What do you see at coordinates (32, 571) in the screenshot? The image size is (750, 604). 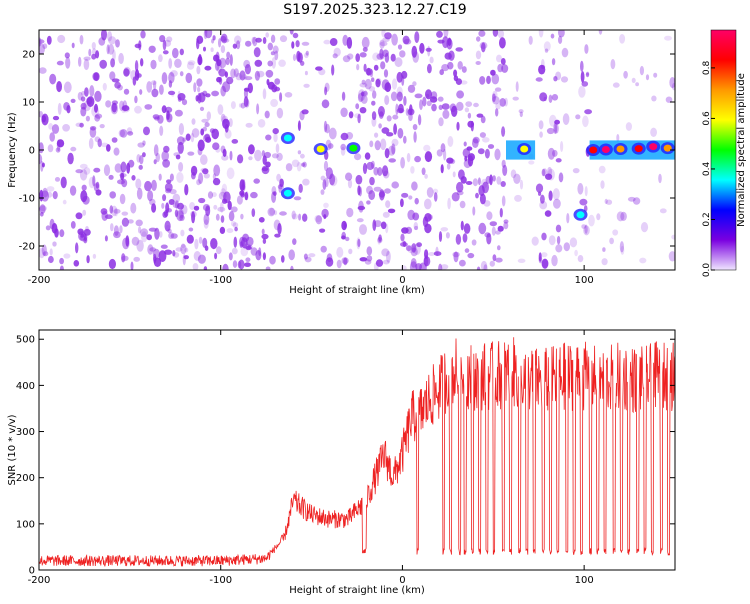 I see `y-tick-label: 0` at bounding box center [32, 571].